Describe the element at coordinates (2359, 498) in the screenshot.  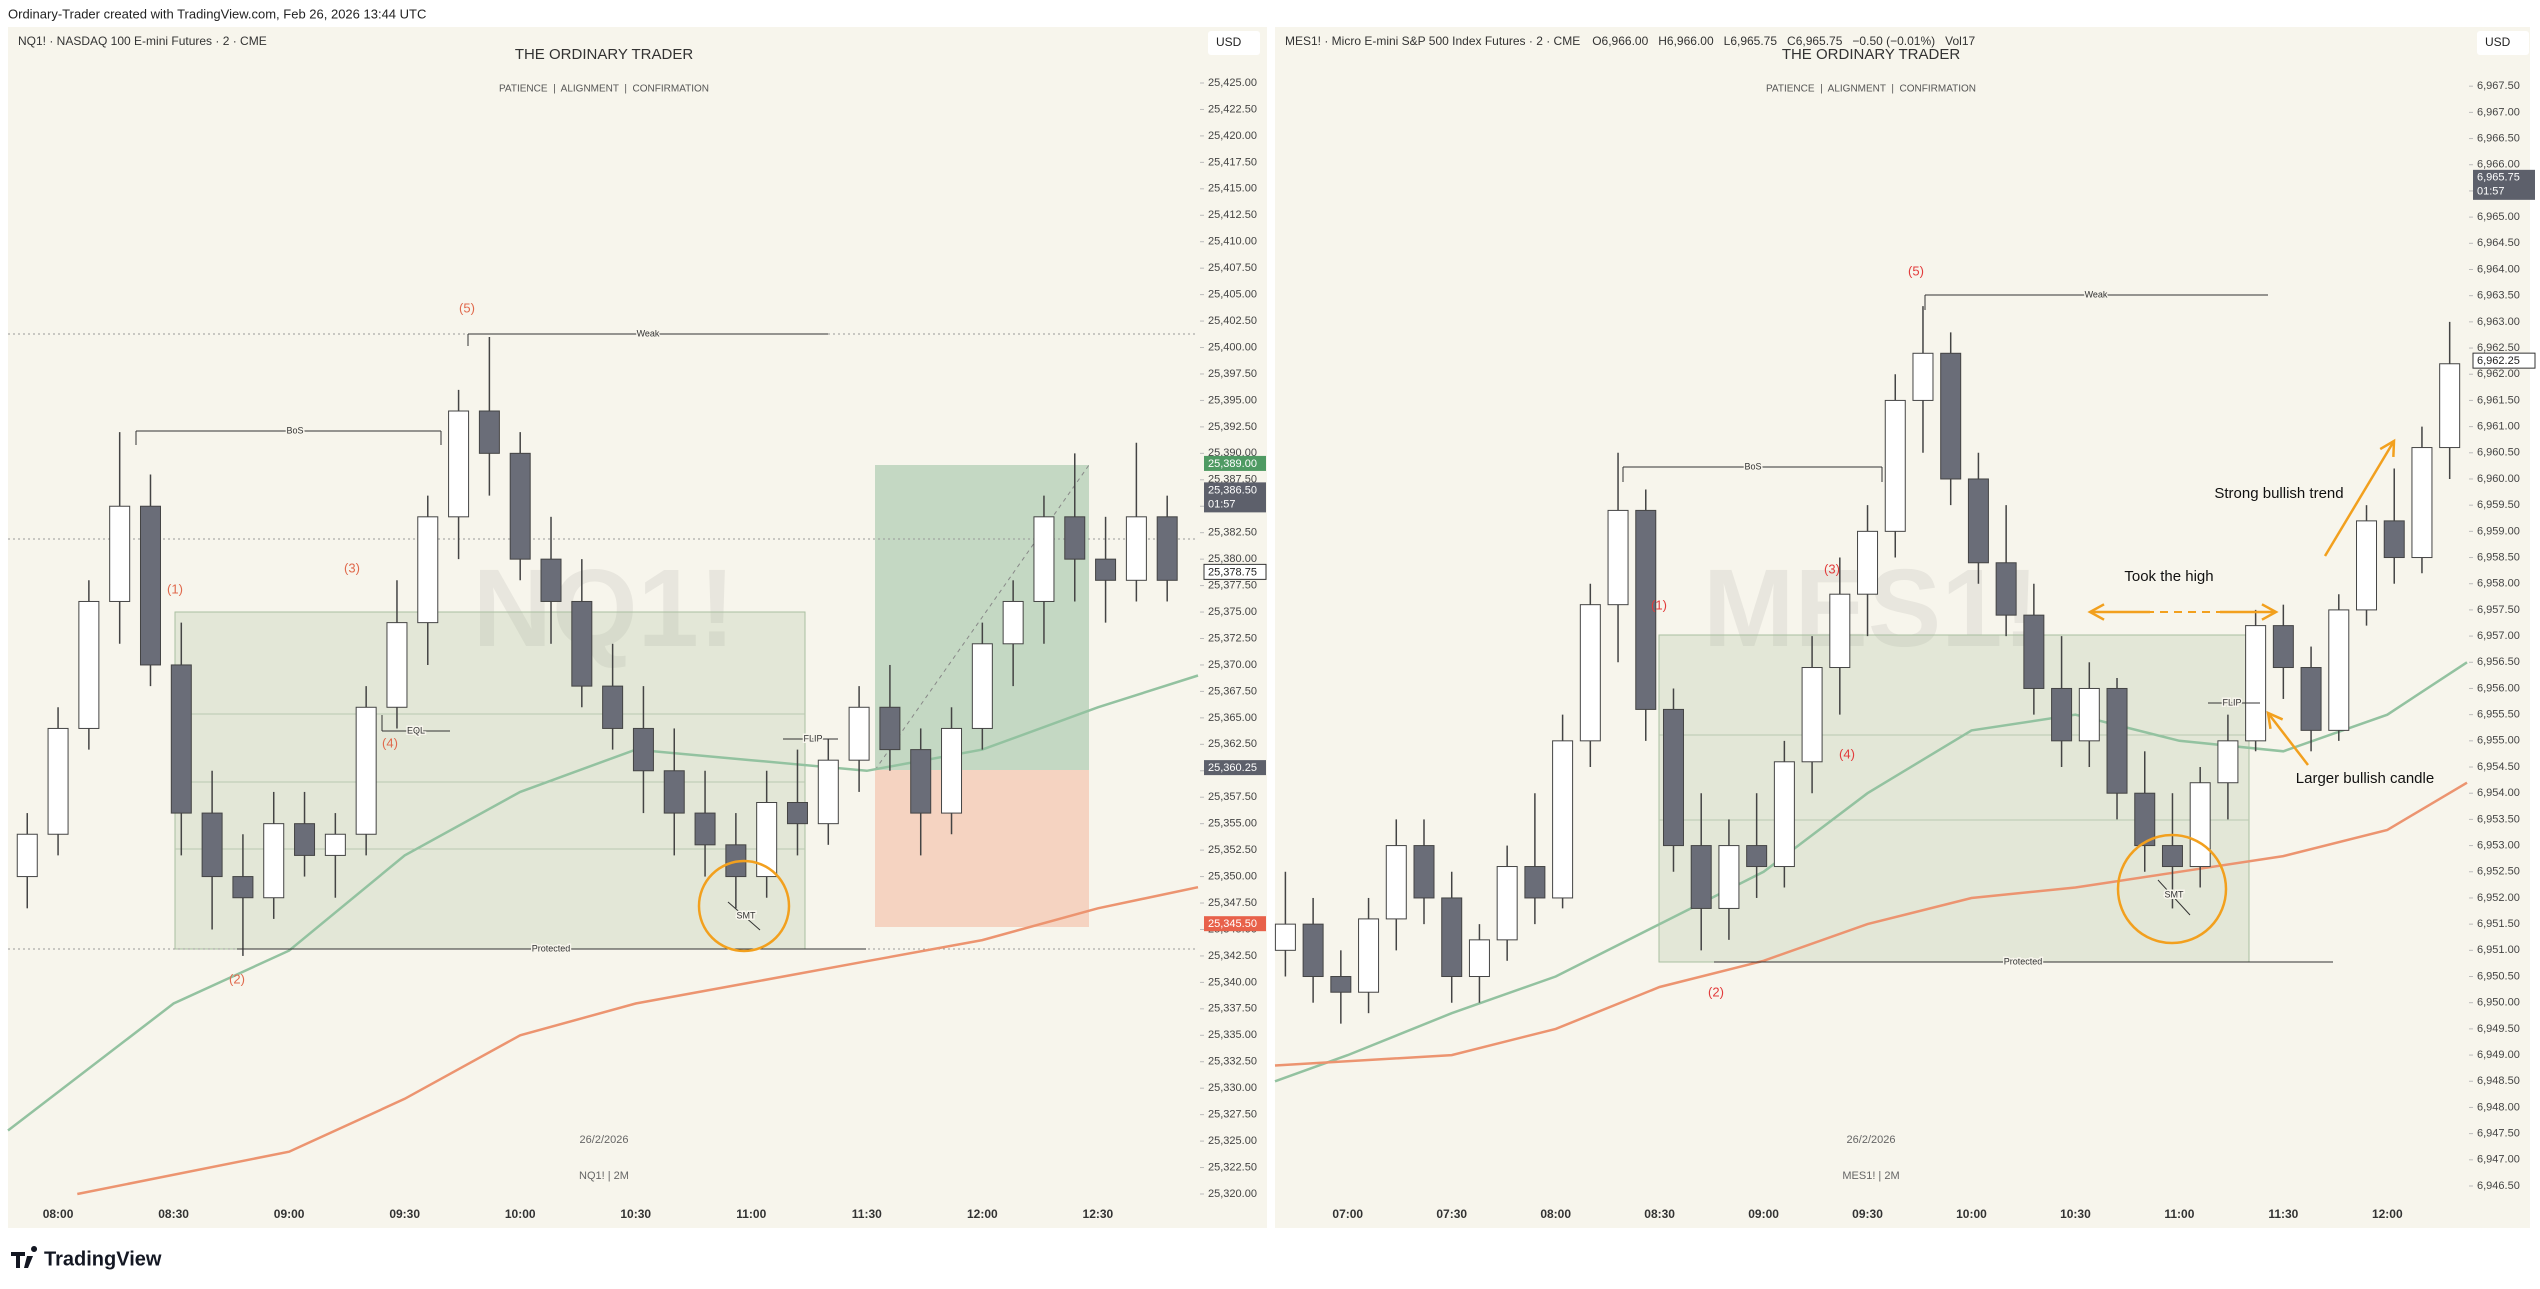
I see `arrow` at that location.